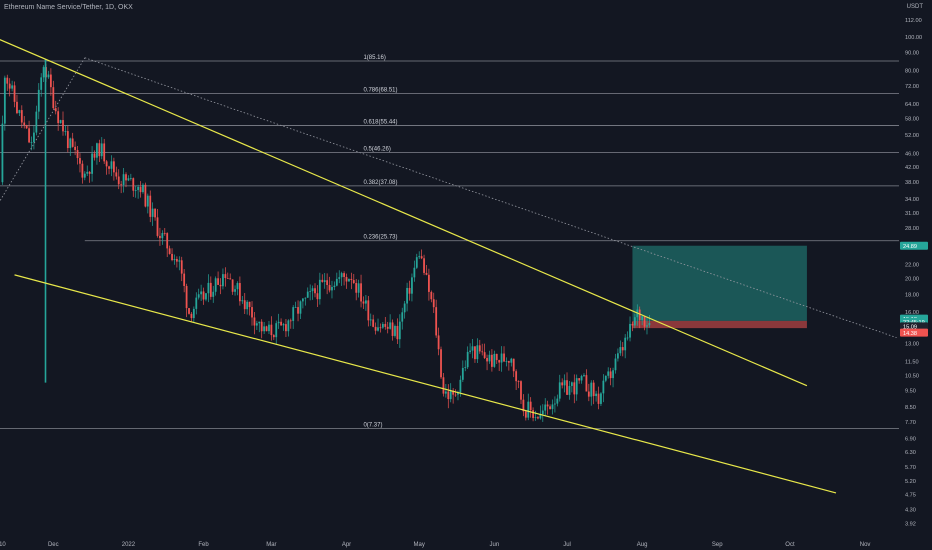 This screenshot has width=932, height=550. What do you see at coordinates (43, 145) in the screenshot?
I see `trendline-dotted` at bounding box center [43, 145].